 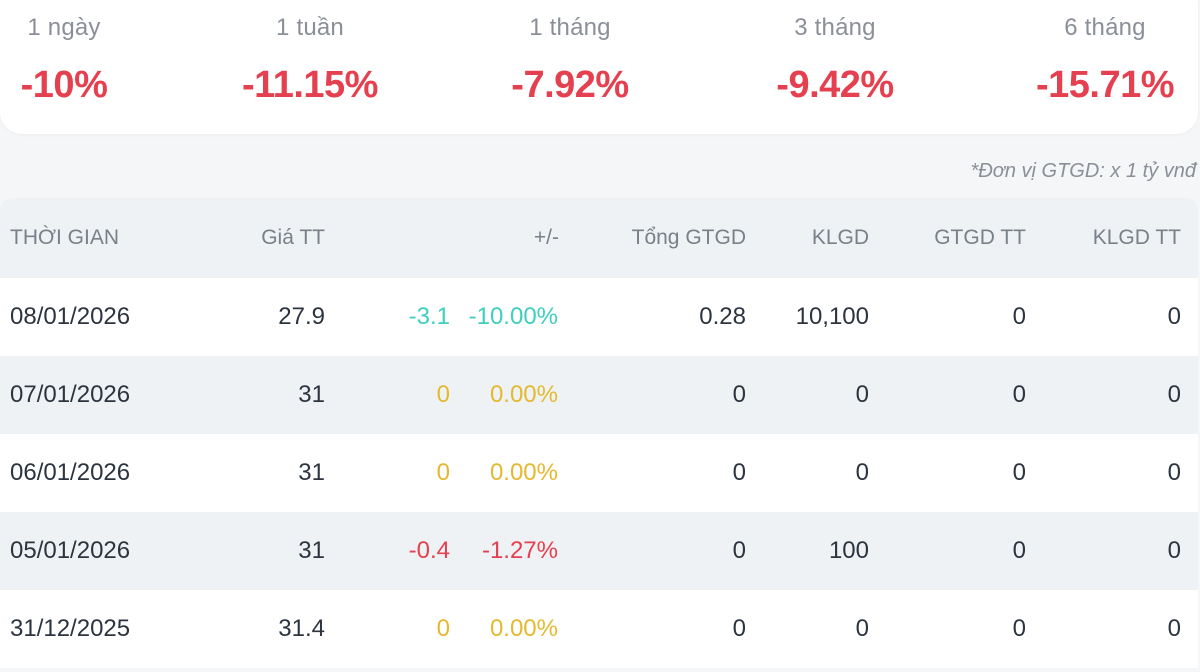 What do you see at coordinates (980, 237) in the screenshot?
I see `header-negotiated-value: GTGD TT` at bounding box center [980, 237].